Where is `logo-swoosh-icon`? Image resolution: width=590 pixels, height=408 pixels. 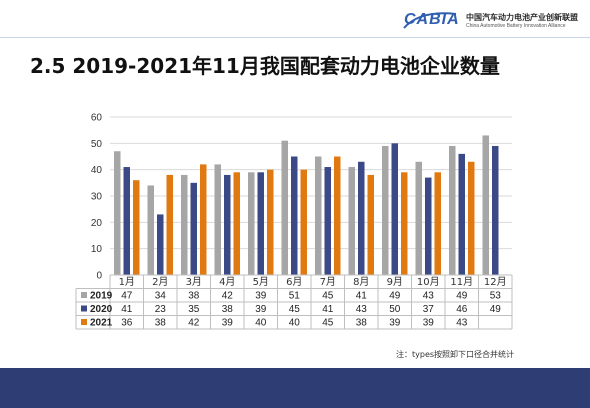 logo-swoosh-icon is located at coordinates (430, 20).